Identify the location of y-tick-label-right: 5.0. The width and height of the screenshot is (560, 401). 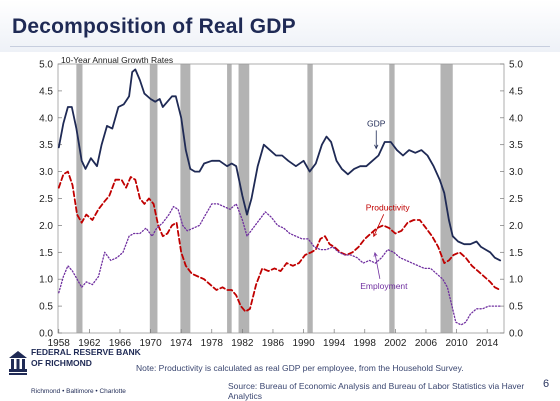
(516, 65).